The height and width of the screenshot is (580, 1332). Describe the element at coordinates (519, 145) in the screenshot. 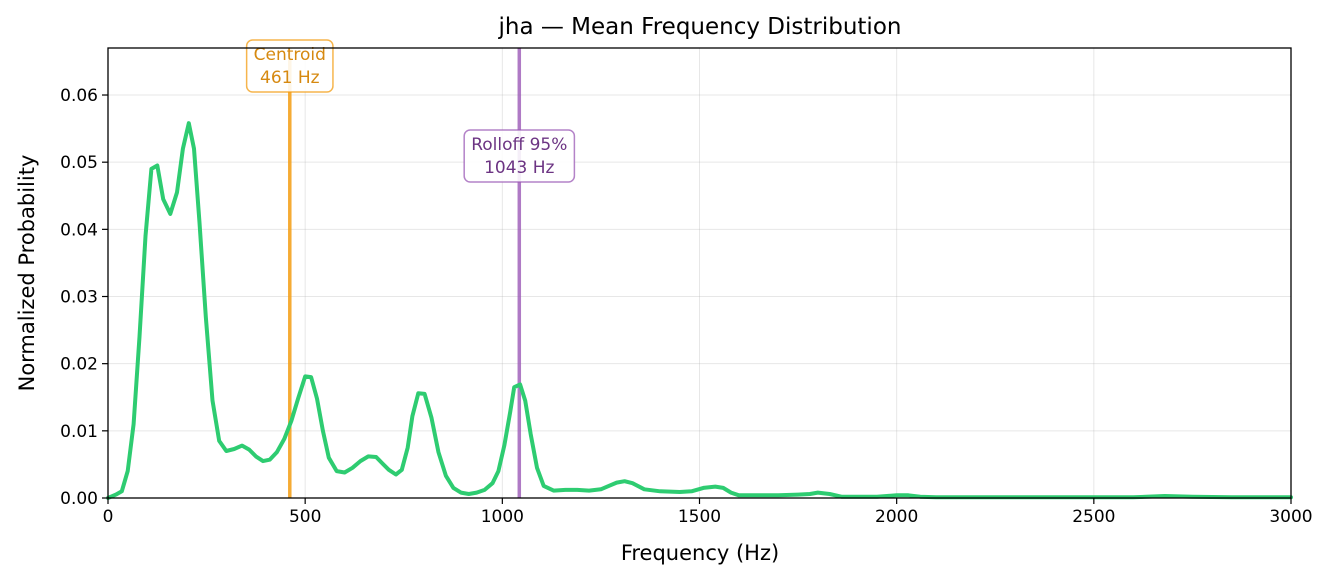

I see `rolloff-label-title: Rolloff 95%` at that location.